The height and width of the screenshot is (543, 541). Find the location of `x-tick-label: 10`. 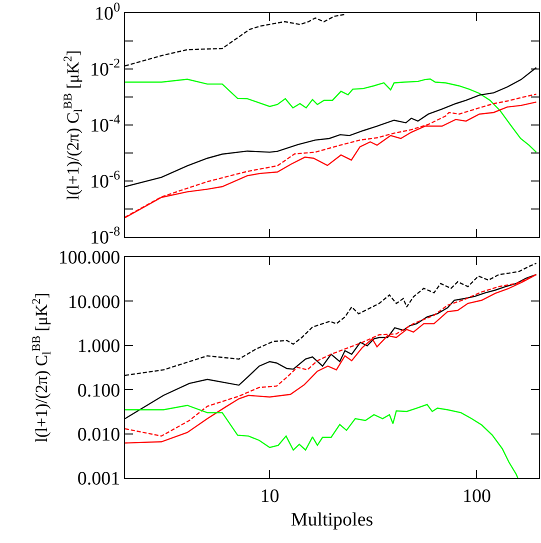

x-tick-label: 10 is located at coordinates (270, 496).